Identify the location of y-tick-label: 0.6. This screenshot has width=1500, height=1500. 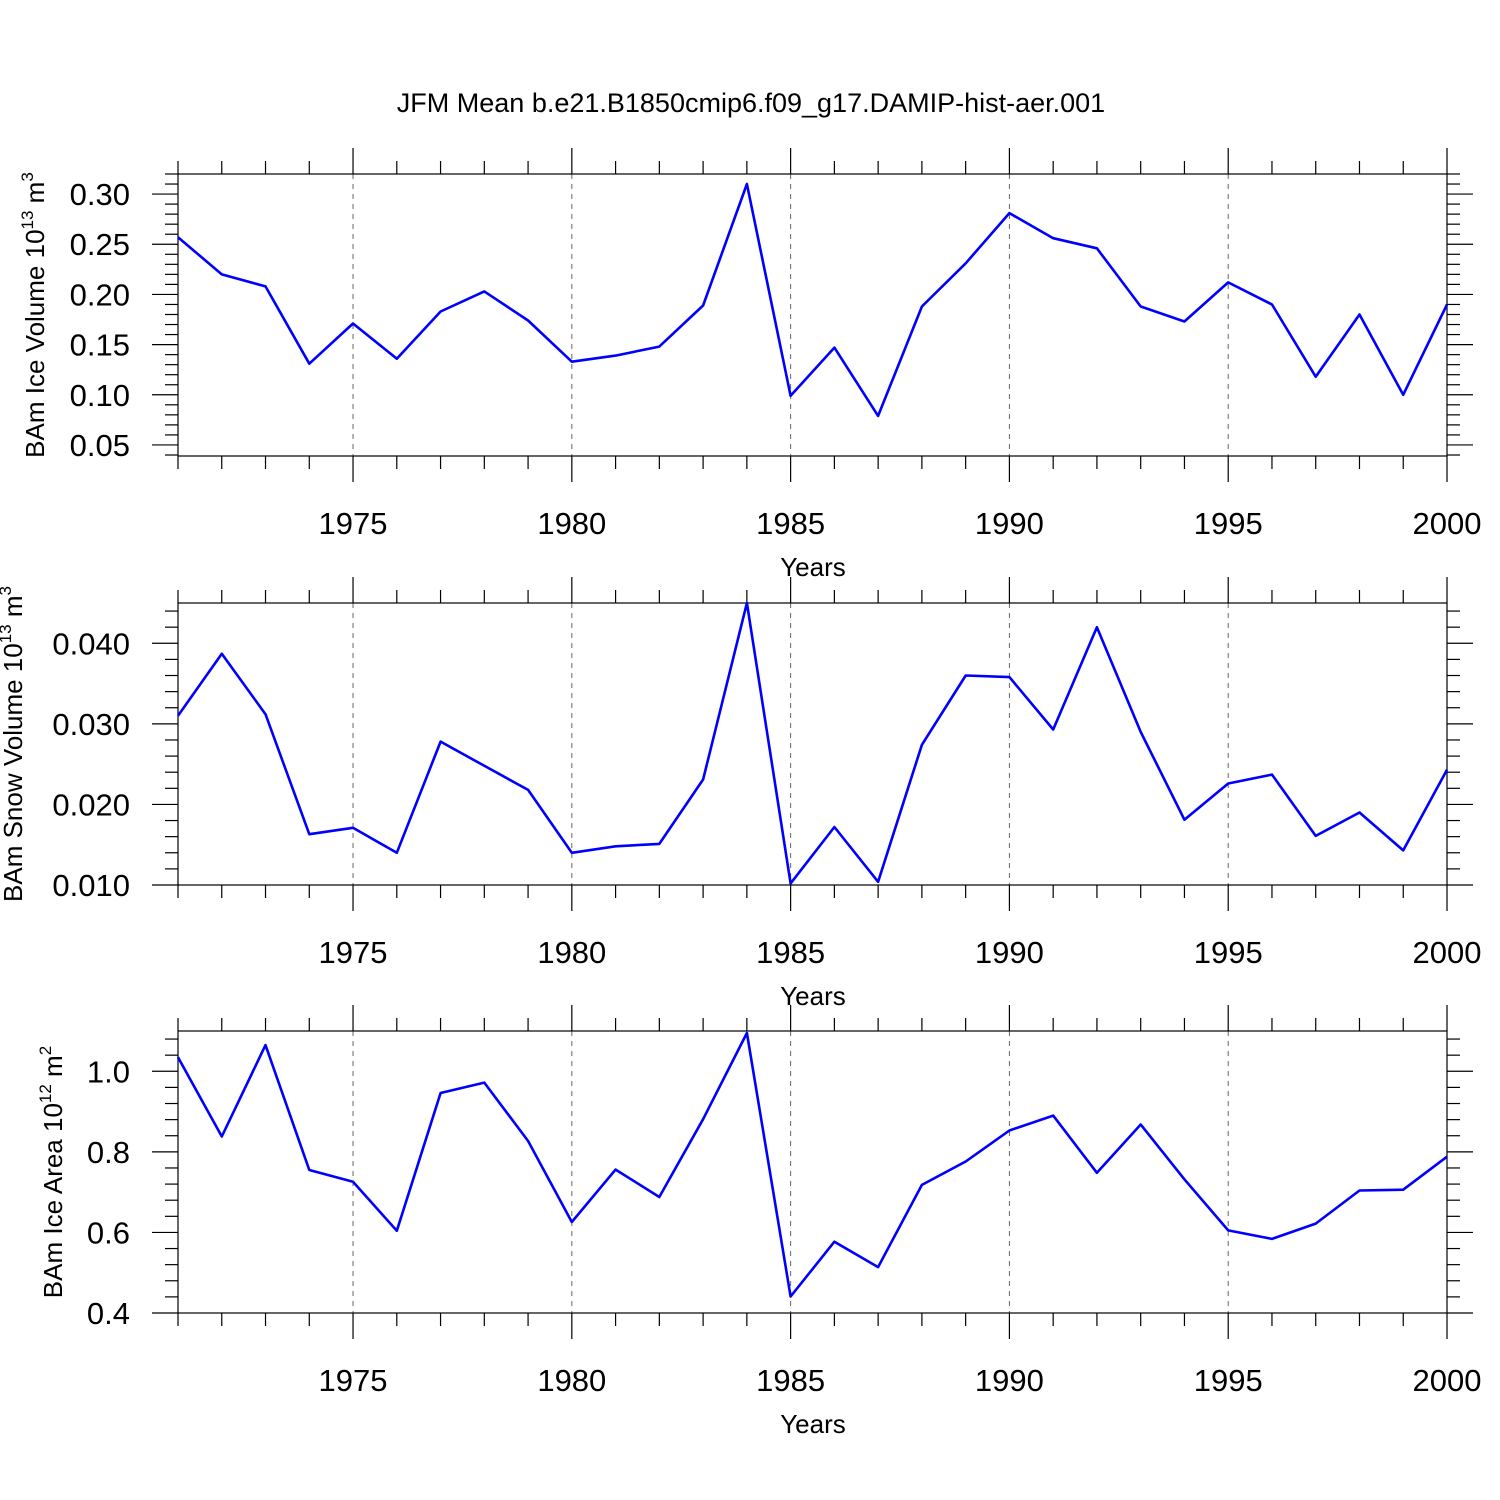
(108, 1232).